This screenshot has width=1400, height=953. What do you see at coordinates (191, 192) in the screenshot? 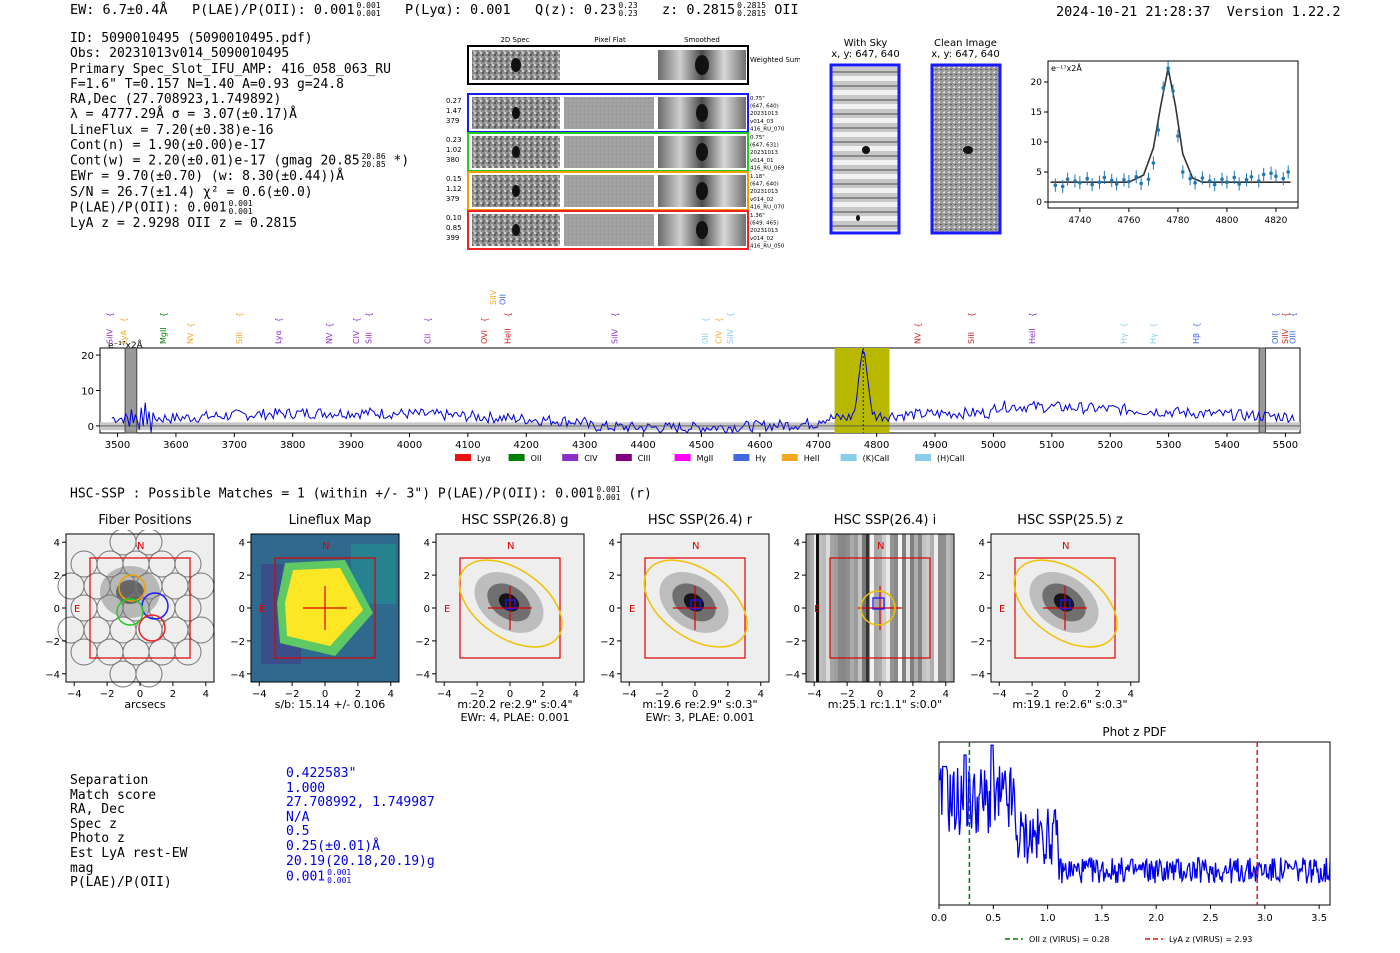
I see `info-sn: S/N = 26.7(±1.4) χ² = 0.6(±0.0)` at bounding box center [191, 192].